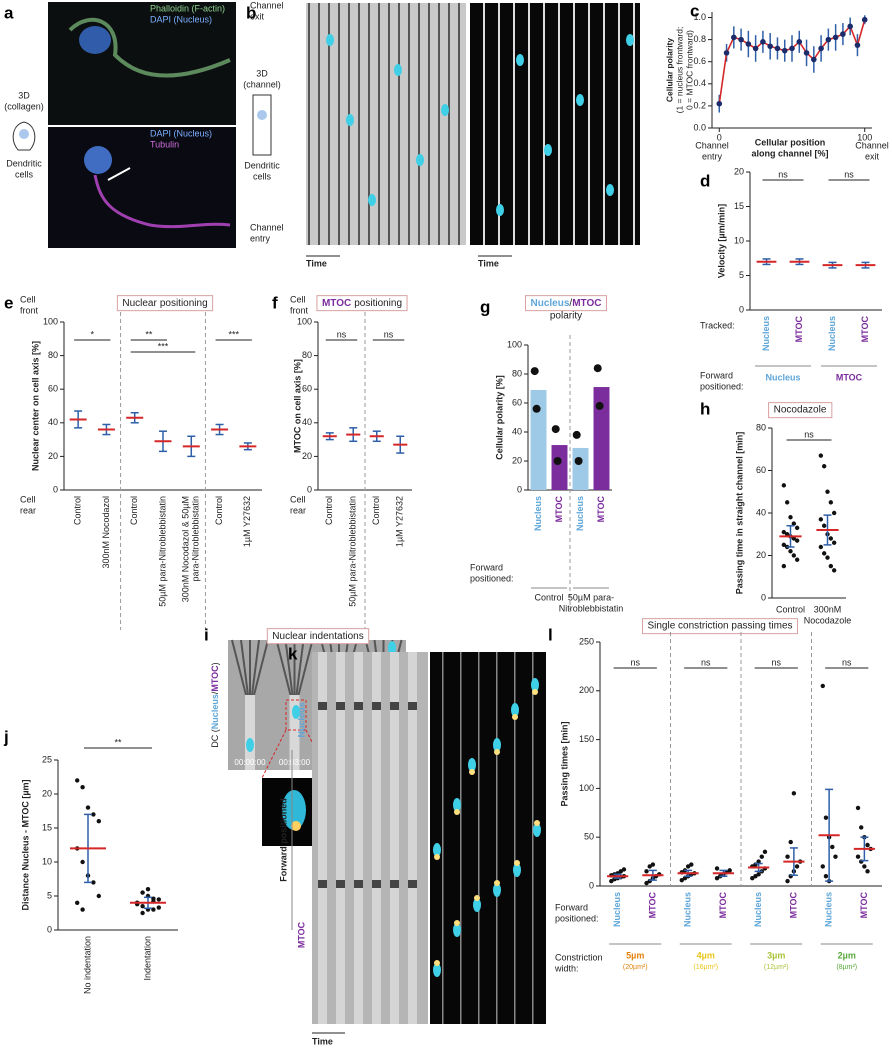 Image resolution: width=892 pixels, height=1055 pixels. What do you see at coordinates (47, 861) in the screenshot?
I see `y-tick-label: 10` at bounding box center [47, 861].